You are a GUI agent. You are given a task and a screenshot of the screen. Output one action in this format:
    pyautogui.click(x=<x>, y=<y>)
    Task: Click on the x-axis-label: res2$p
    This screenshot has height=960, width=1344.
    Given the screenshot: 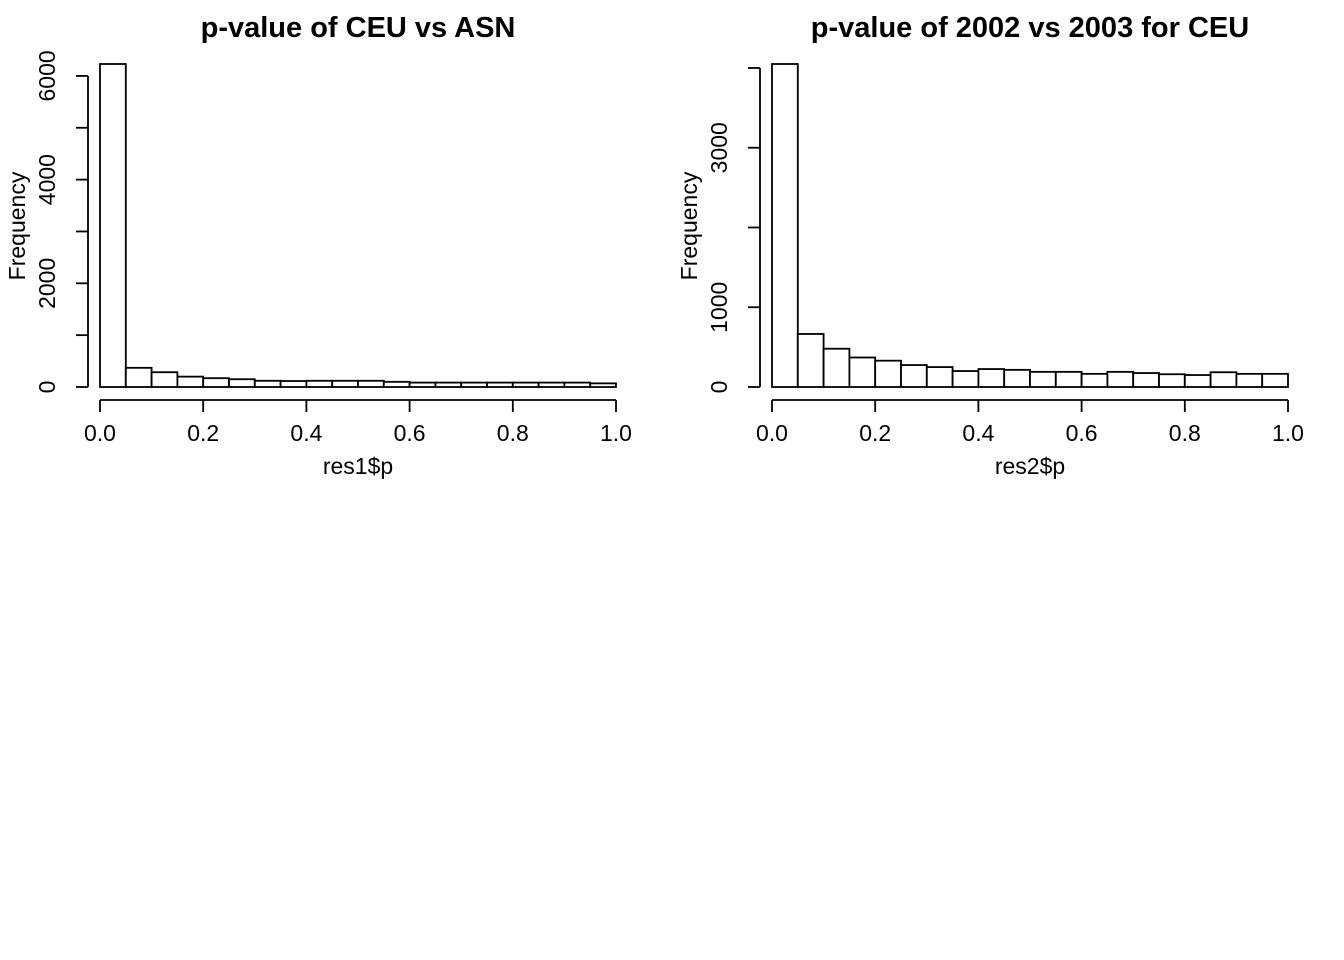 What is the action you would take?
    pyautogui.click(x=1030, y=466)
    